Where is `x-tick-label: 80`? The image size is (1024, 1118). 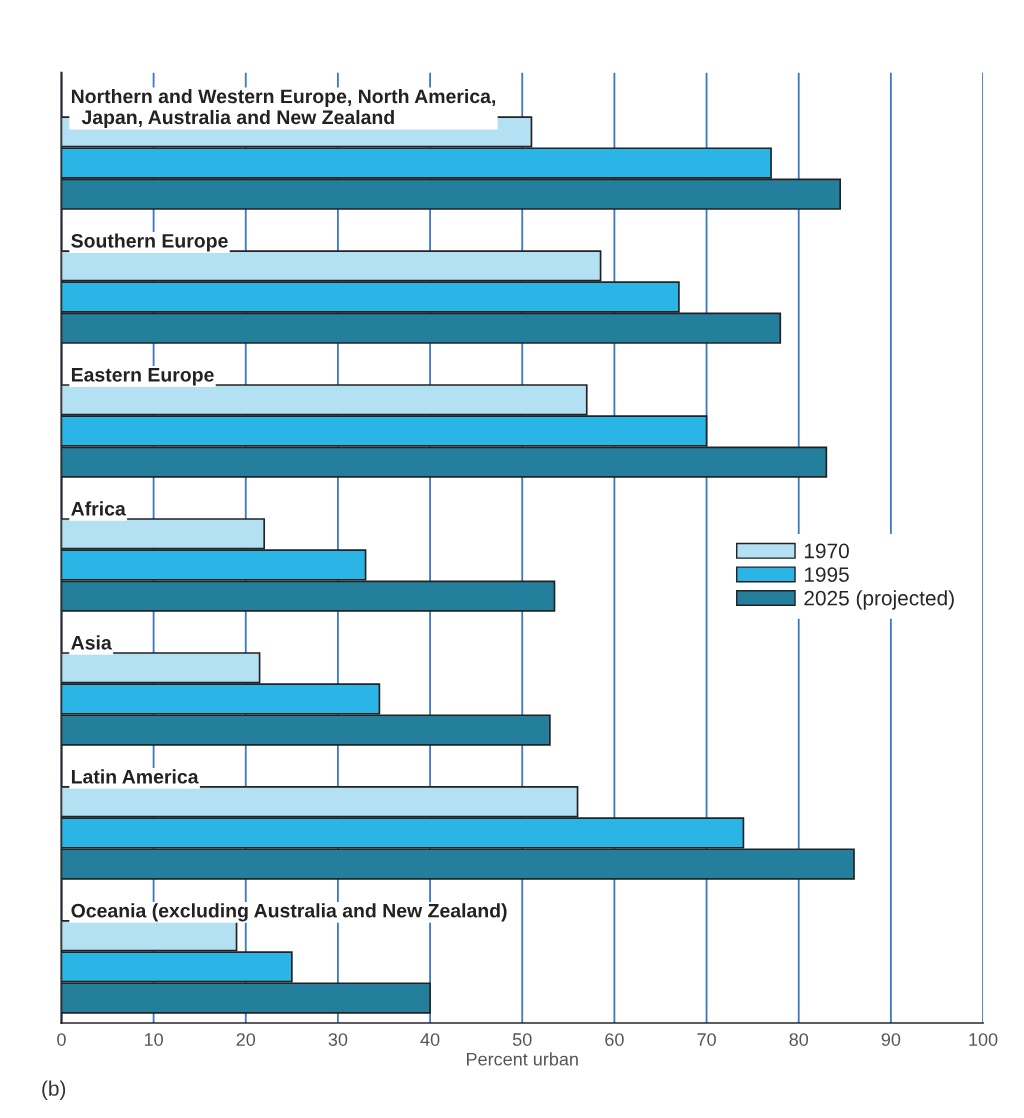 x-tick-label: 80 is located at coordinates (799, 1039).